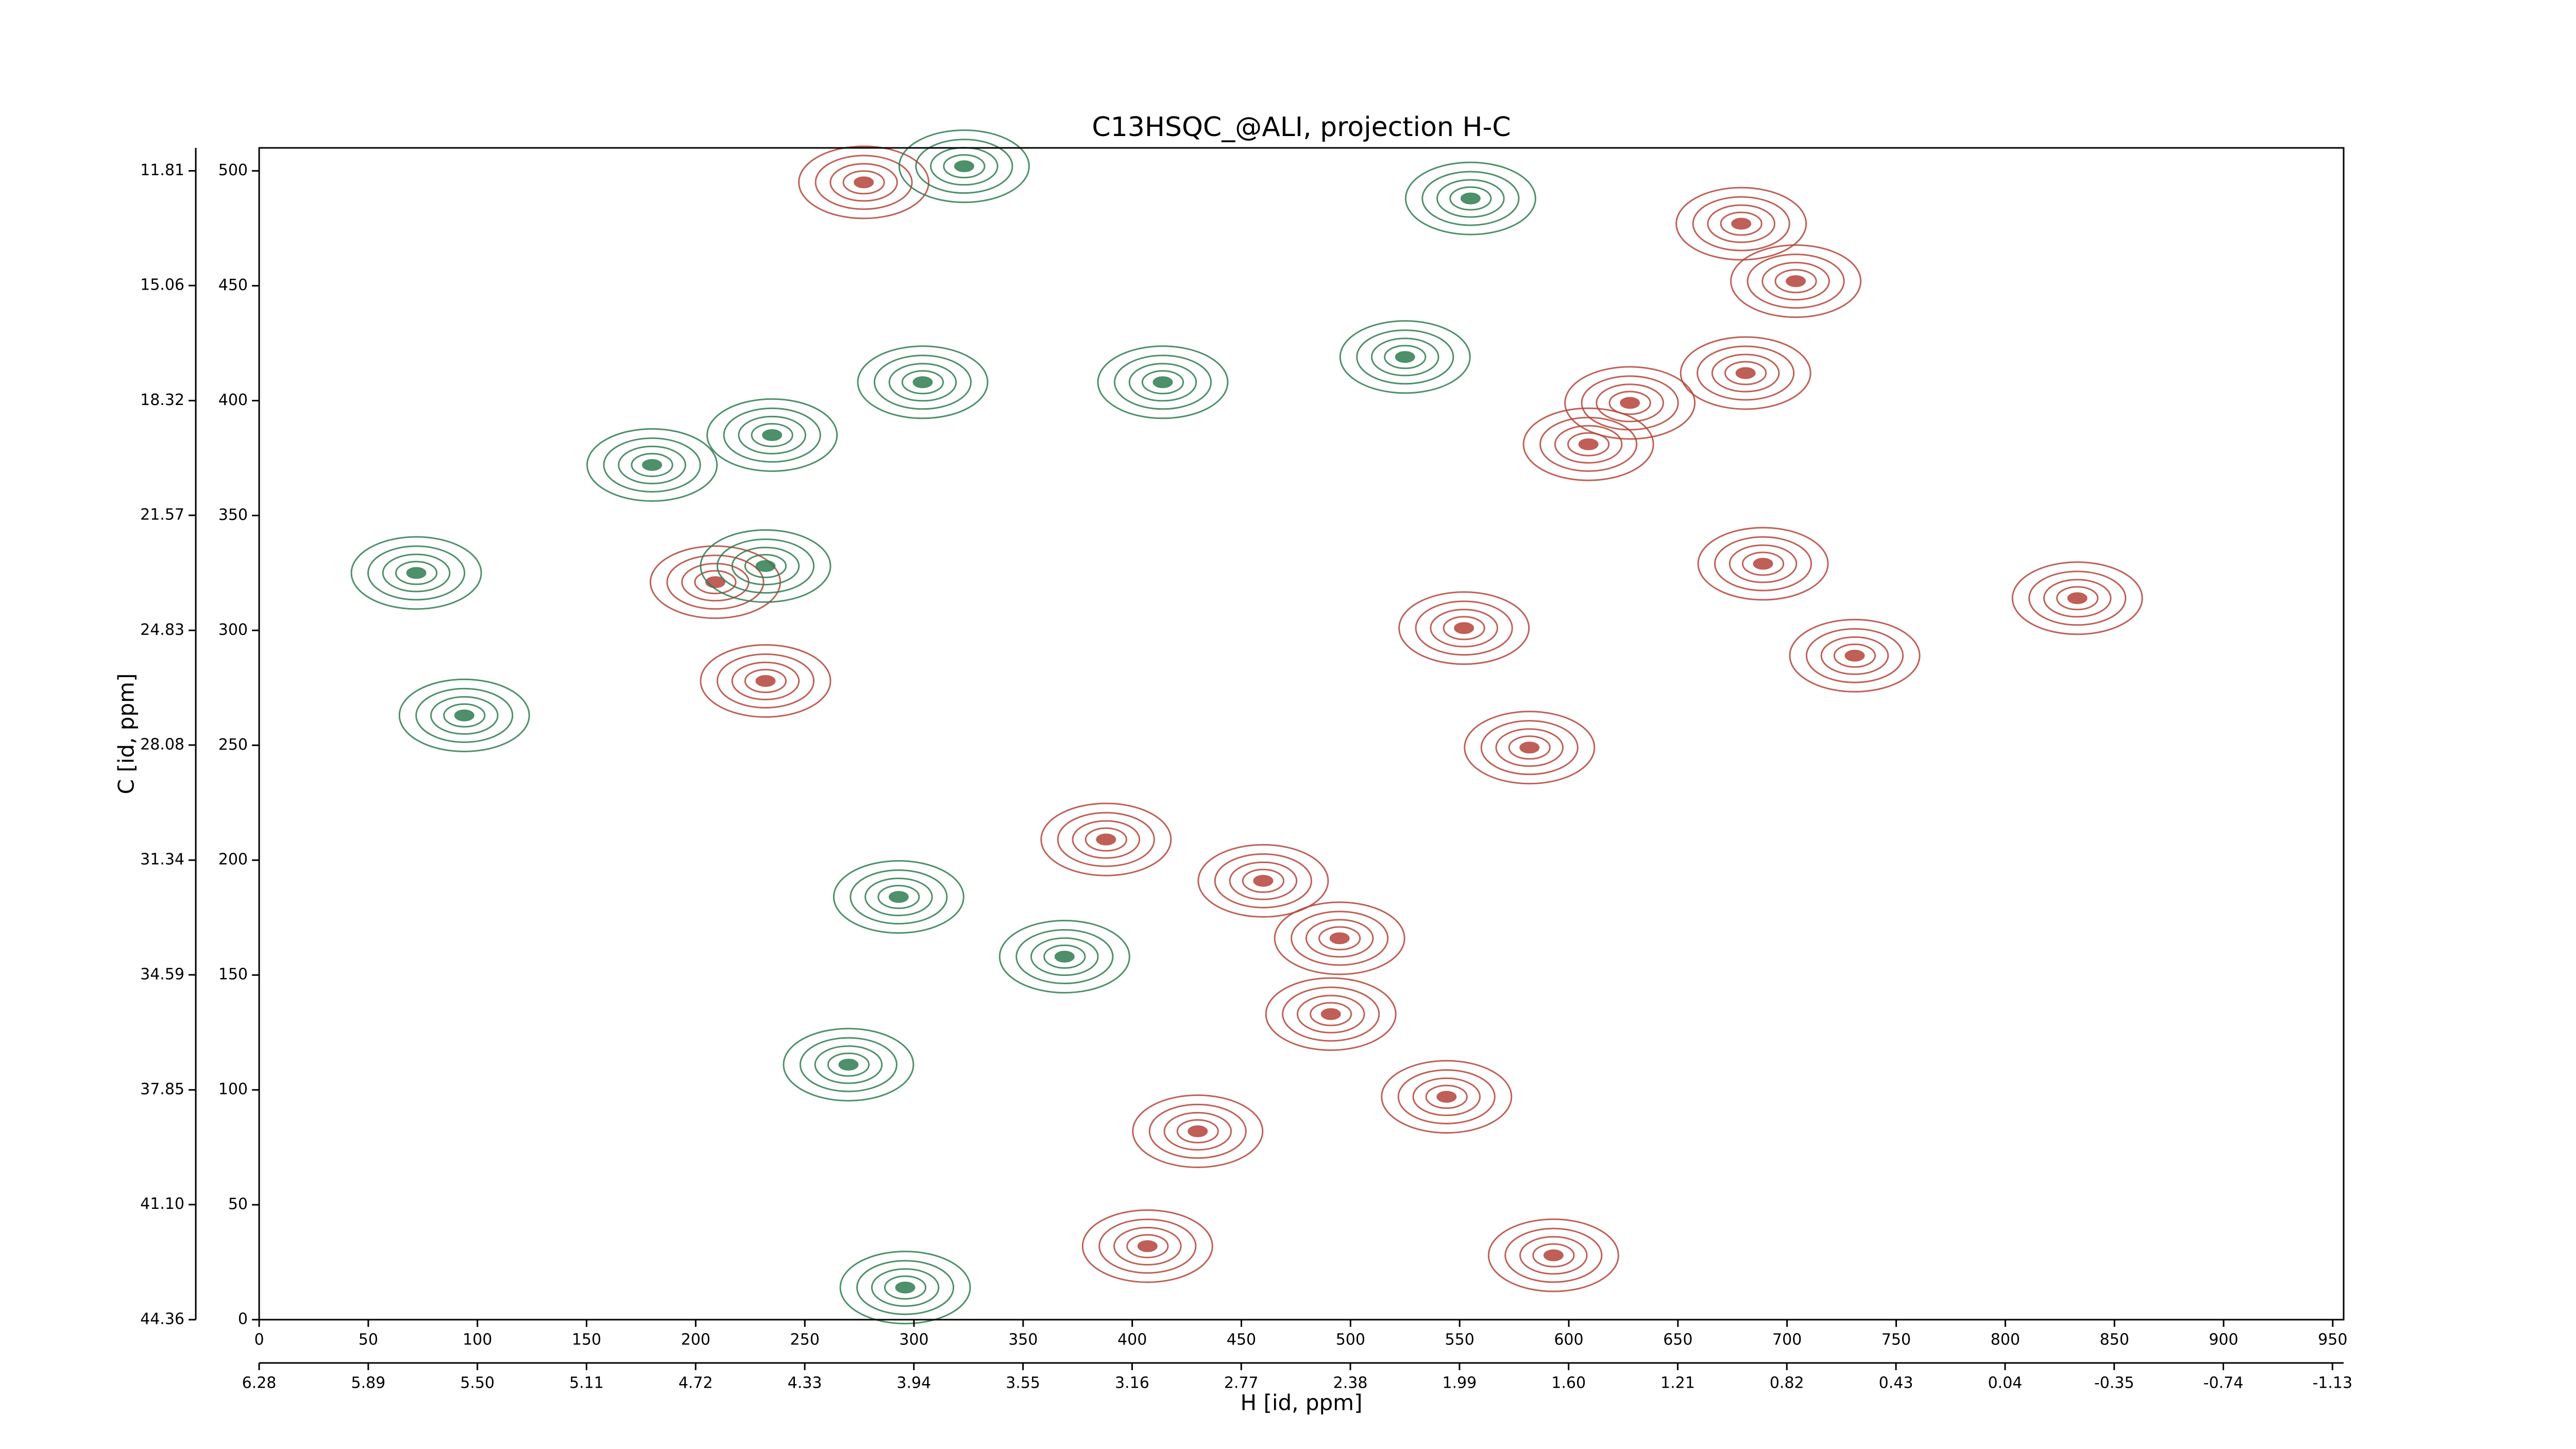 The height and width of the screenshot is (1449, 2576). Describe the element at coordinates (233, 630) in the screenshot. I see `y-tick-label: 300` at that location.